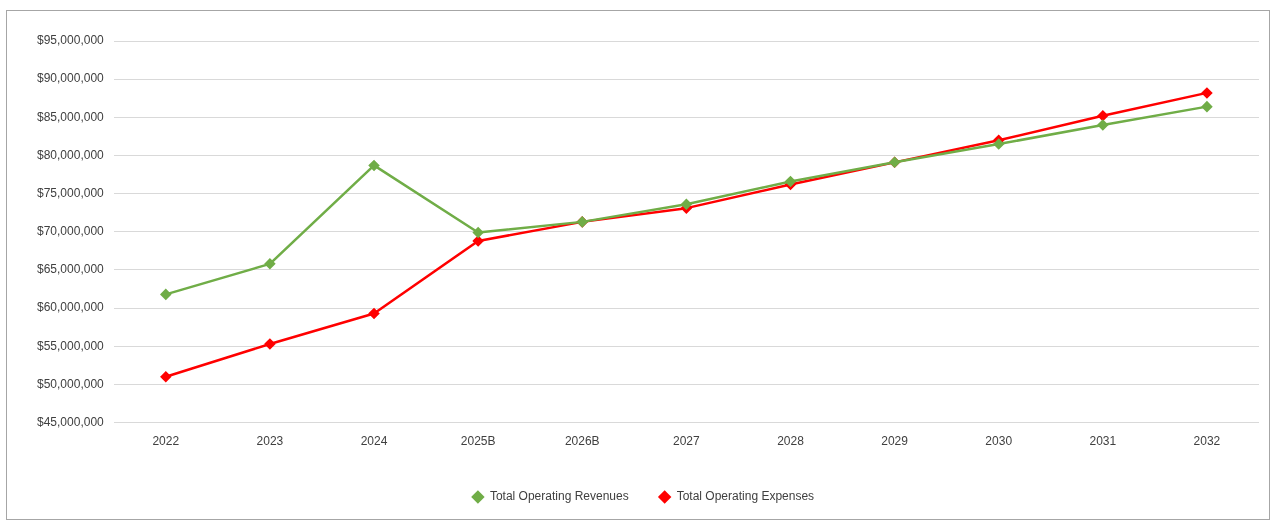  What do you see at coordinates (166, 441) in the screenshot?
I see `x-tick-label: 2022` at bounding box center [166, 441].